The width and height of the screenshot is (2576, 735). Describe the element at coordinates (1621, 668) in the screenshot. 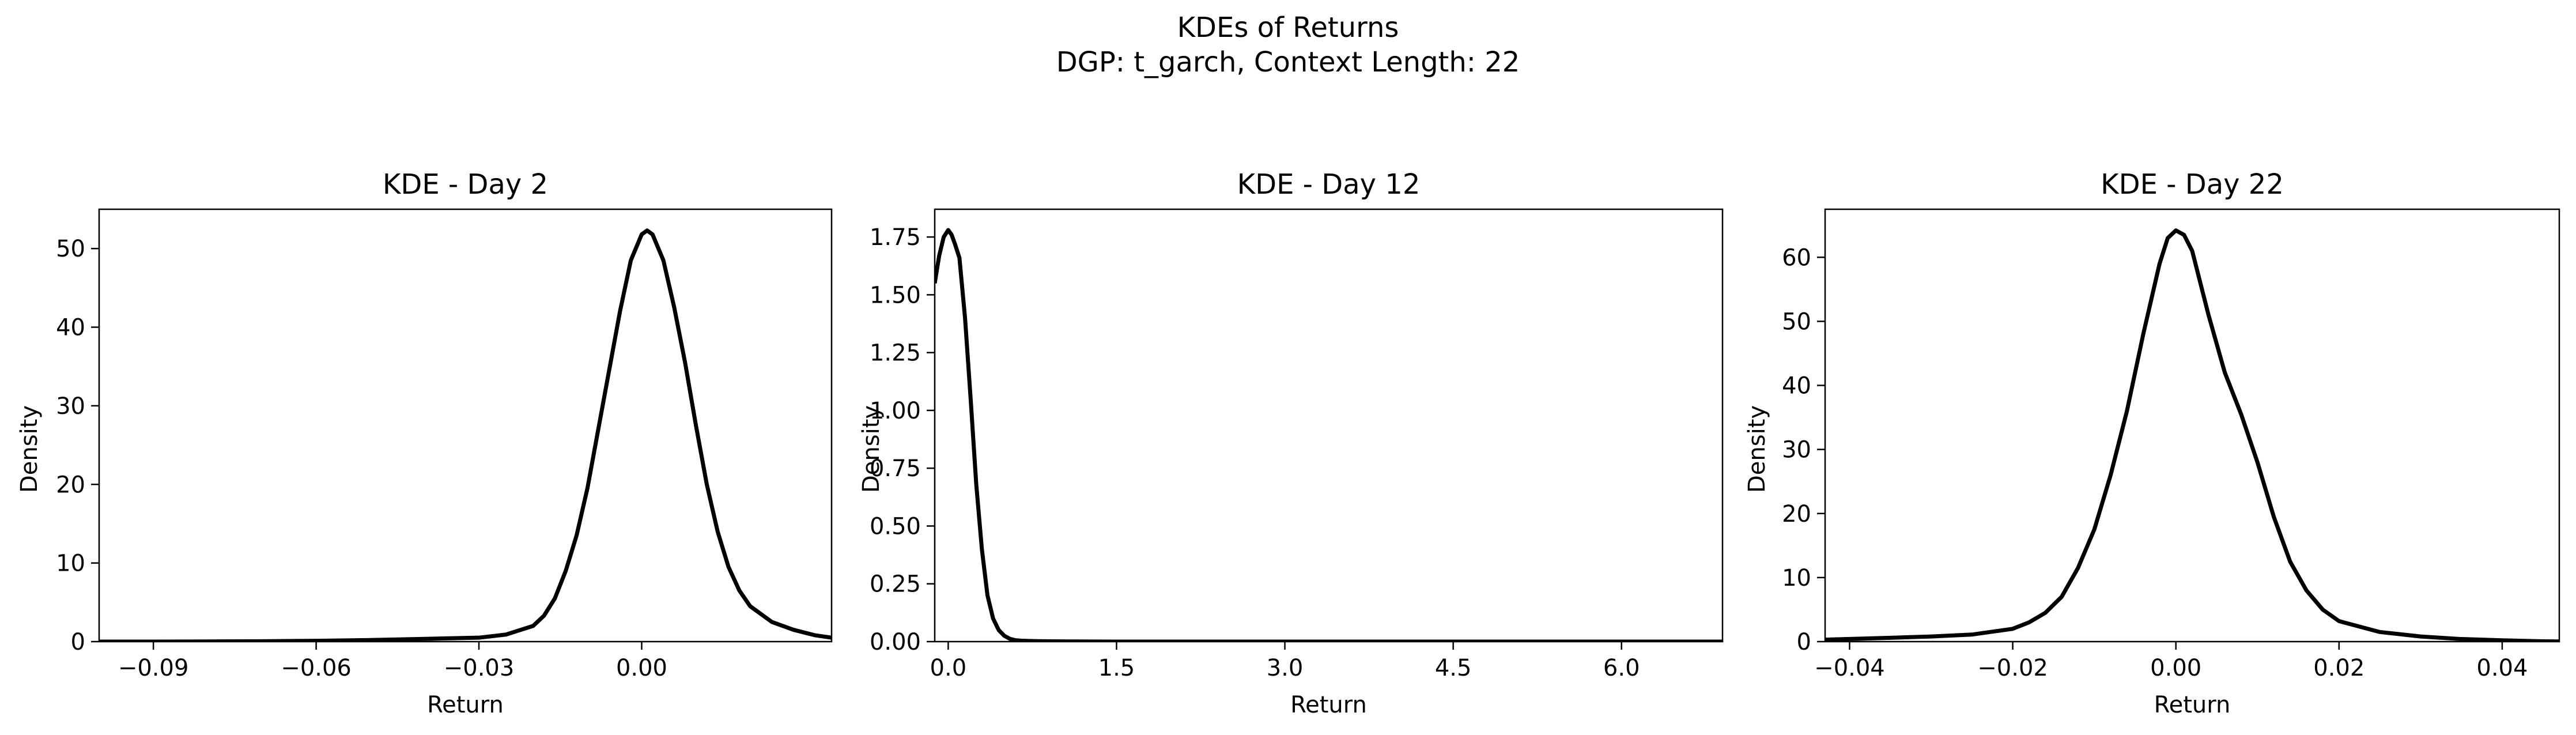

I see `x-tick-label: 6.0` at that location.